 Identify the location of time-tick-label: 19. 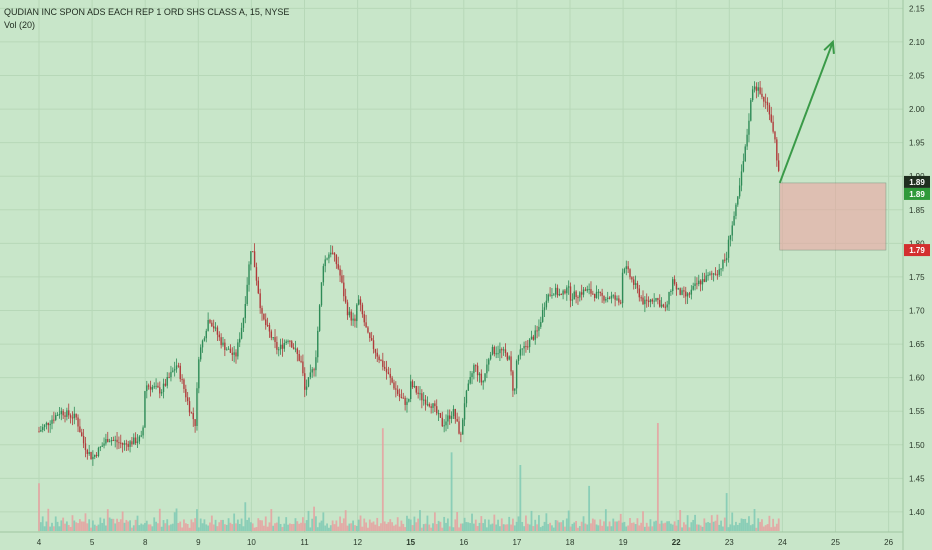
(623, 542).